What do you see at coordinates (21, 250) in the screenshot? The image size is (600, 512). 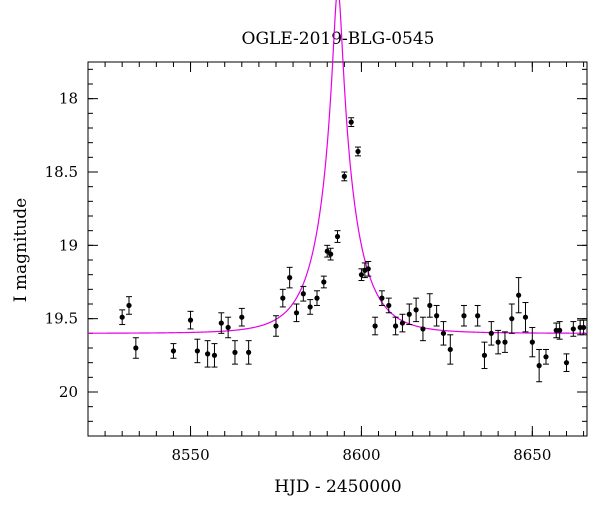 I see `y-axis-label: I magnitude` at bounding box center [21, 250].